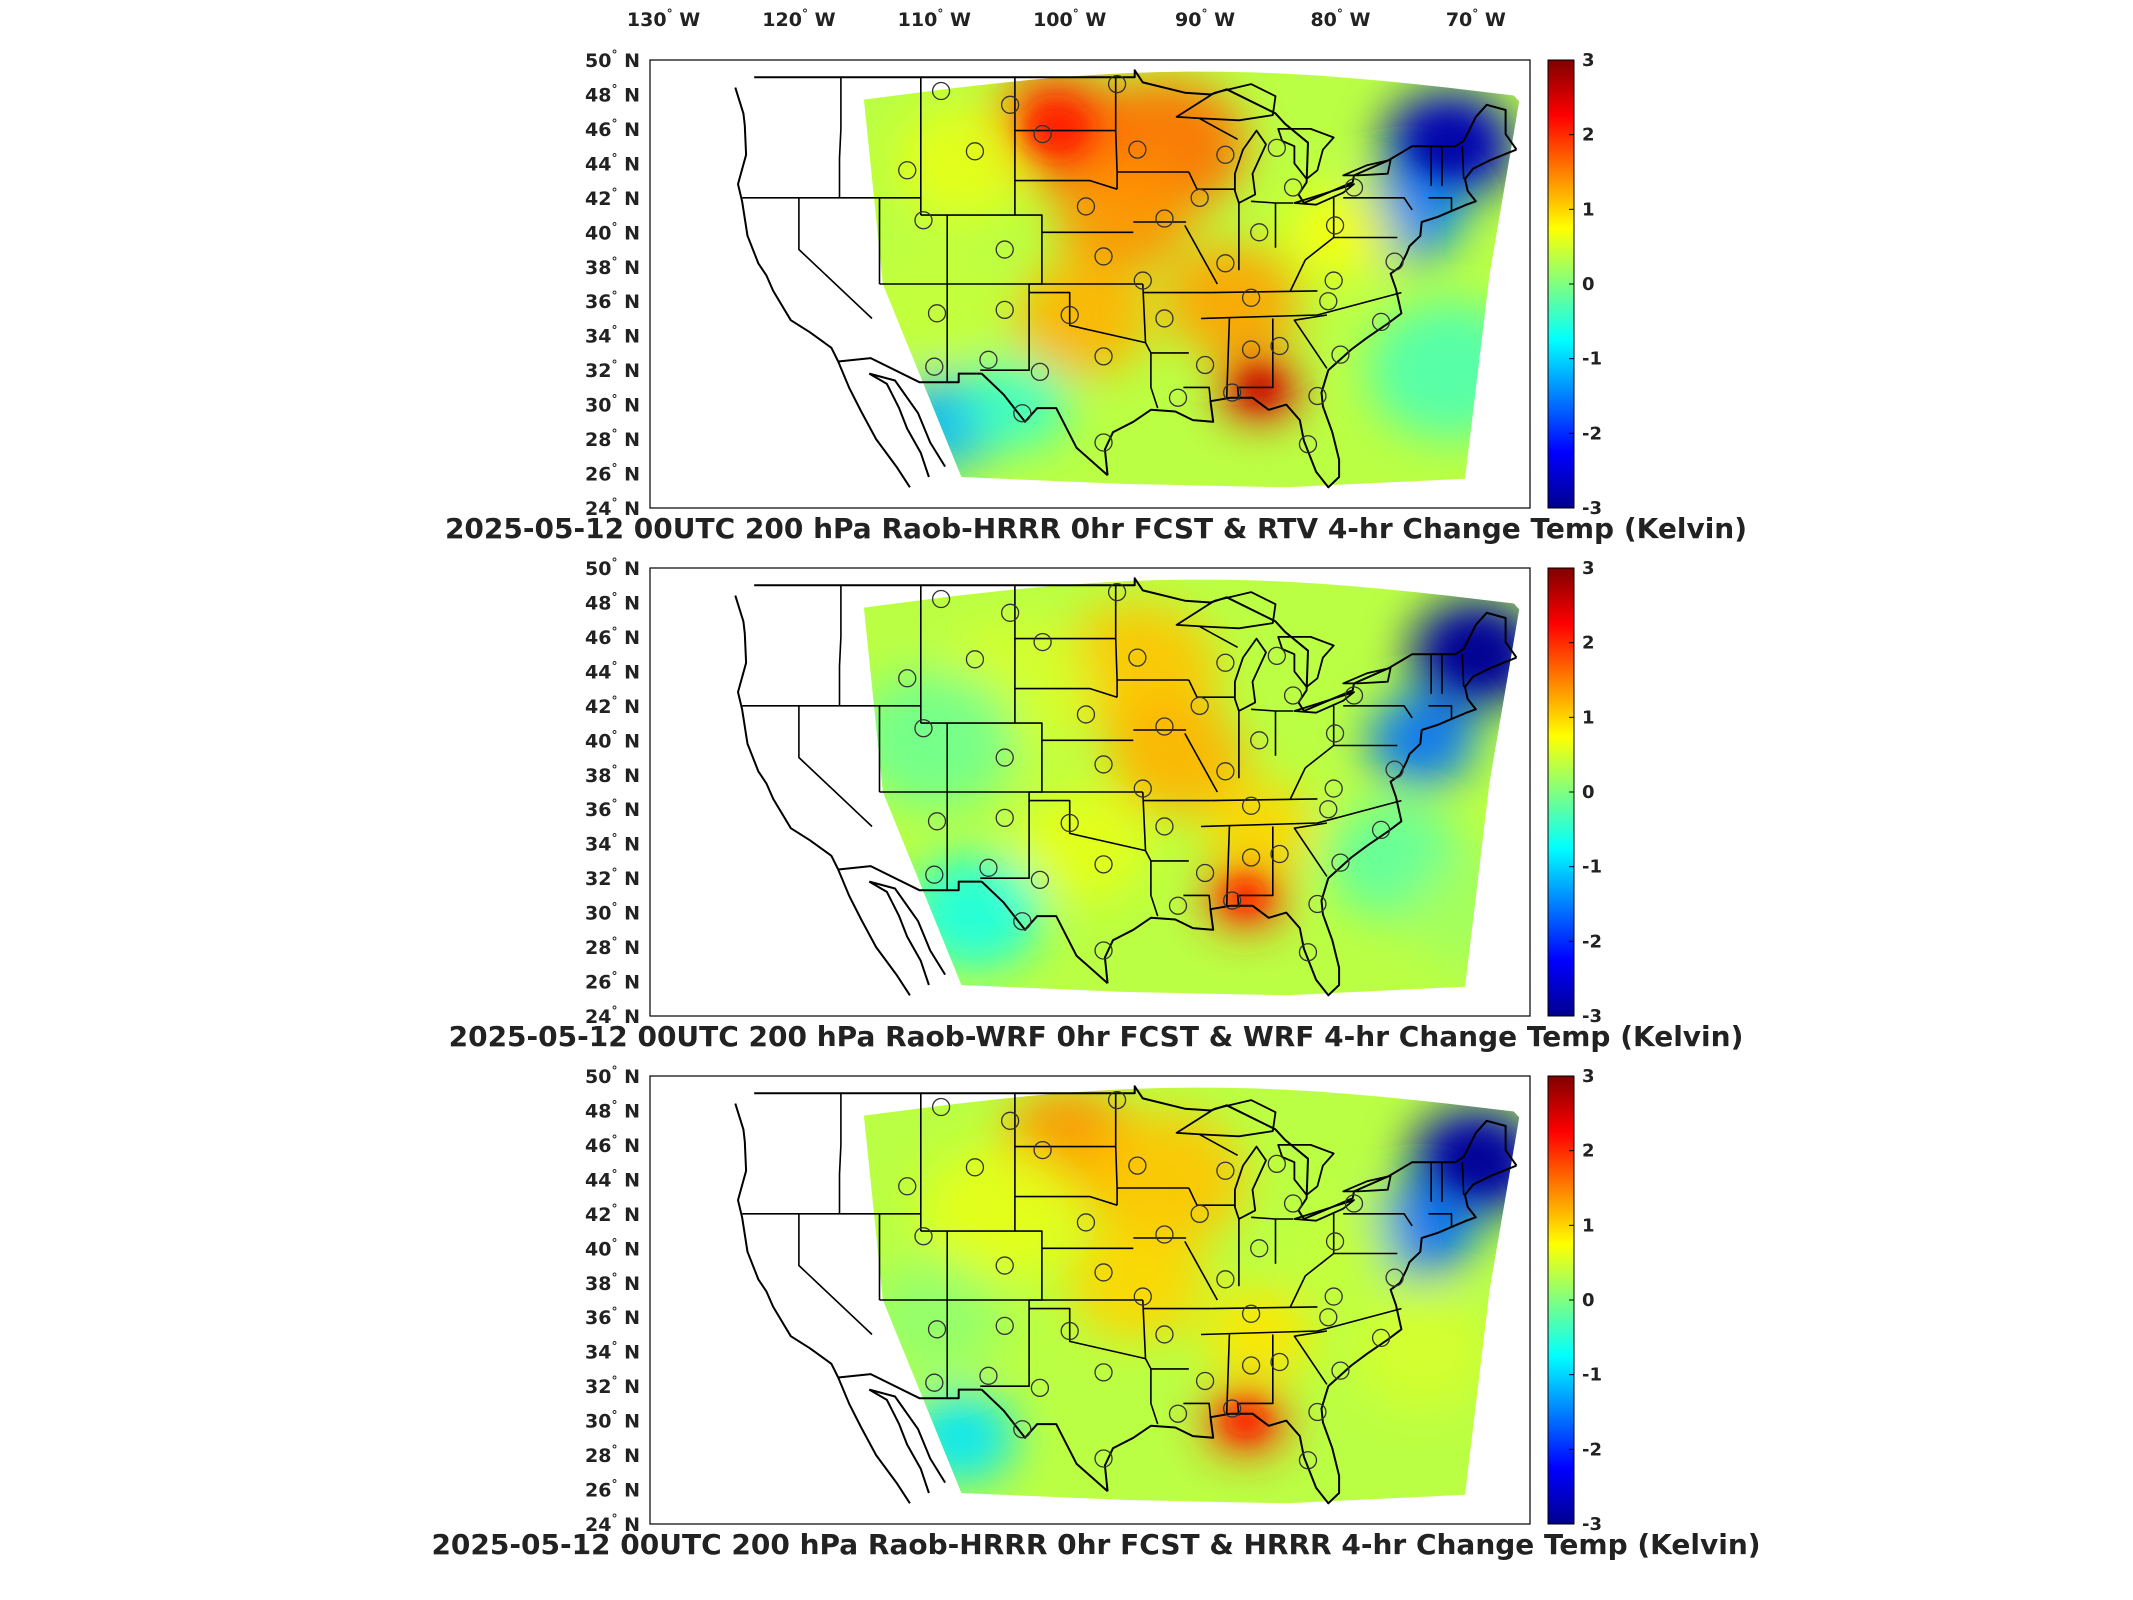 The image size is (2133, 1600). What do you see at coordinates (1592, 867) in the screenshot?
I see `colorbar-tick-label: -1` at bounding box center [1592, 867].